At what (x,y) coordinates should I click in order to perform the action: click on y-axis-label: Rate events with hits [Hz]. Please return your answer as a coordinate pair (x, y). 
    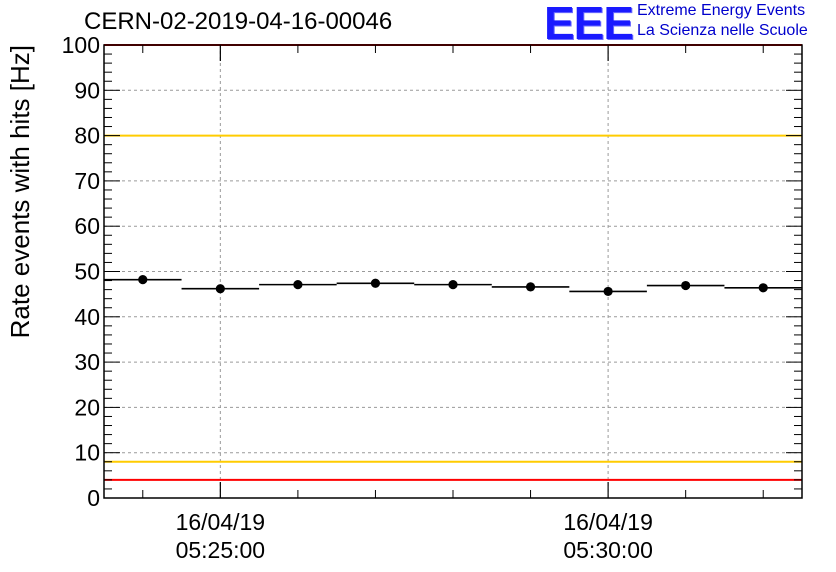
    Looking at the image, I should click on (20, 191).